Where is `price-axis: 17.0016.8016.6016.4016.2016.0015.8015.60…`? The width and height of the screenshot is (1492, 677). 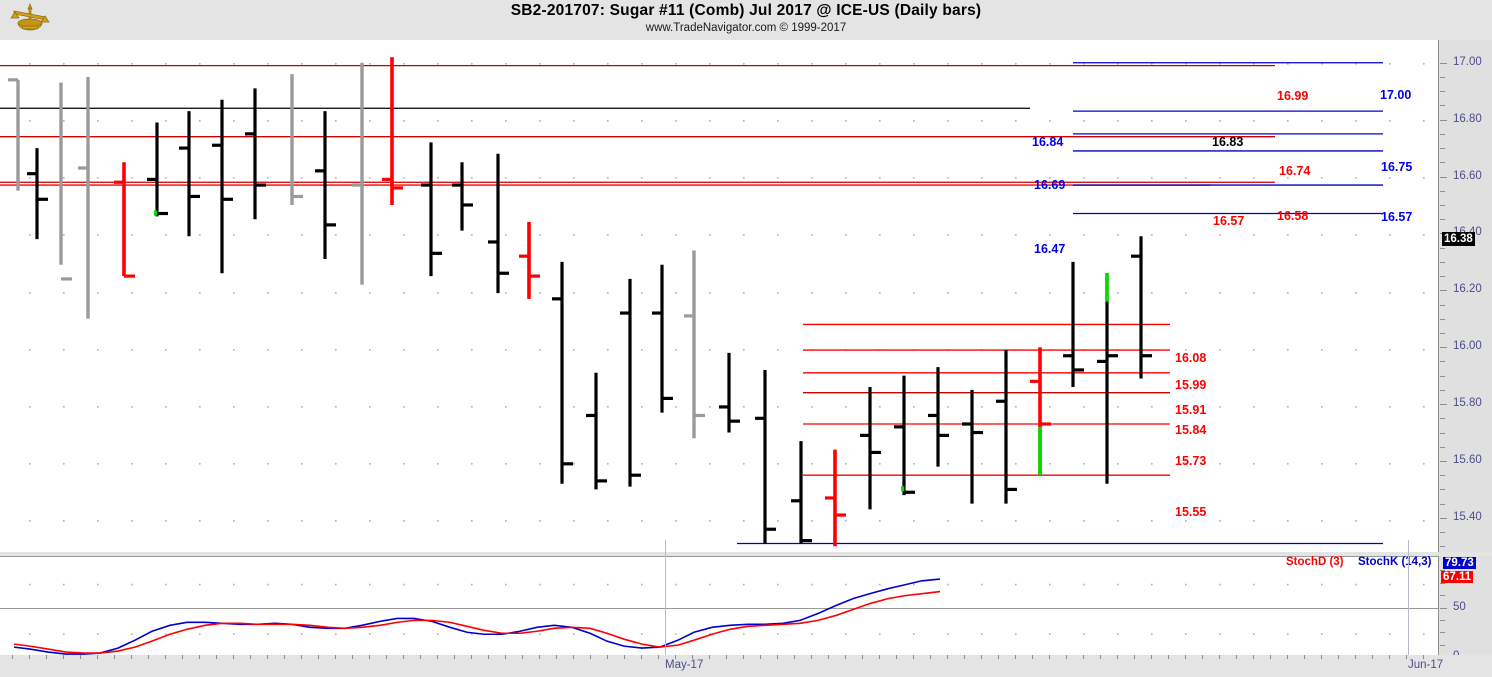 price-axis: 17.0016.8016.6016.4016.2016.0015.8015.60… is located at coordinates (1465, 296).